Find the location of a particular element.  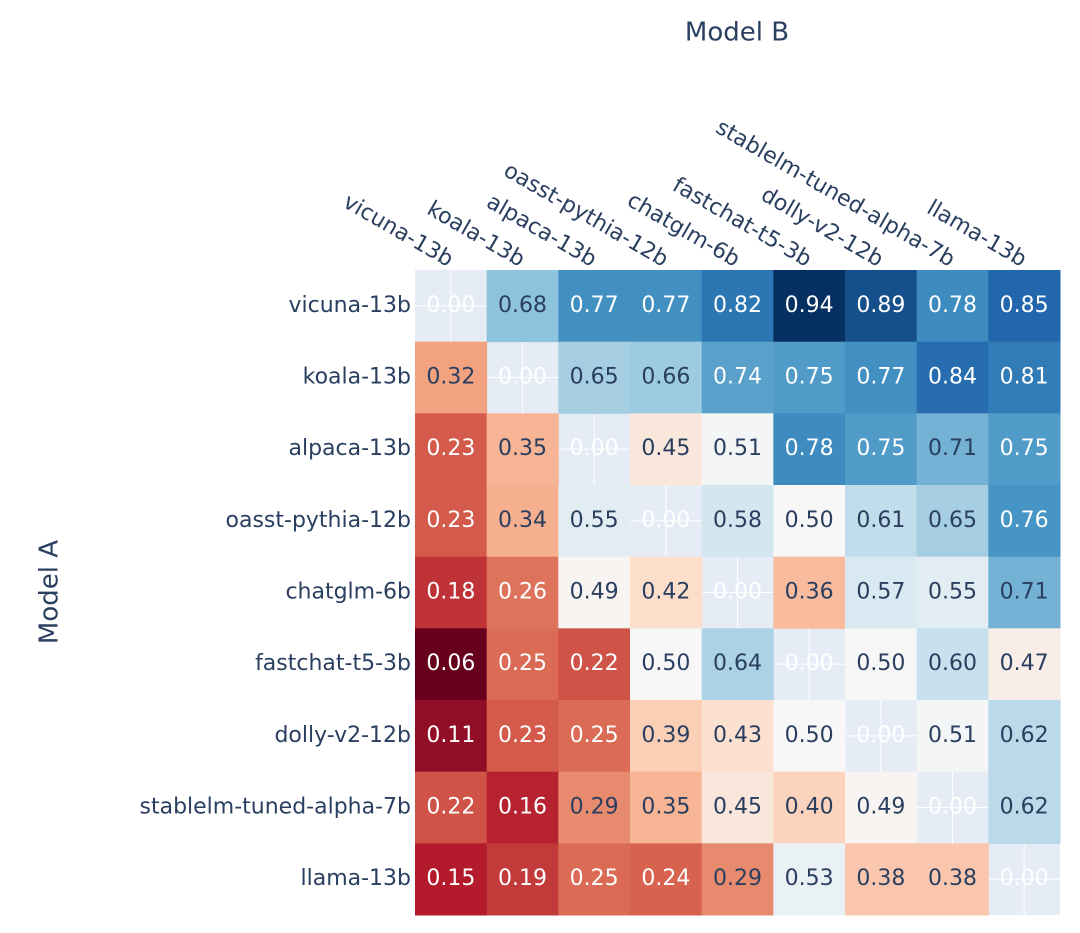

cell-label: 0.89 is located at coordinates (880, 305).